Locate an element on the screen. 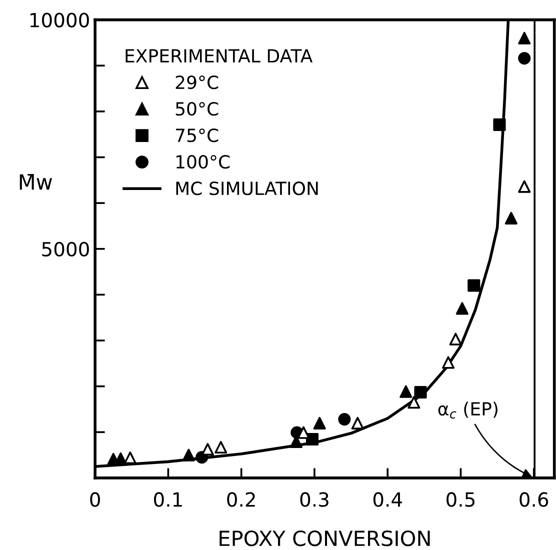  ref-line-label: α$_{c}$ (EP) is located at coordinates (468, 410).